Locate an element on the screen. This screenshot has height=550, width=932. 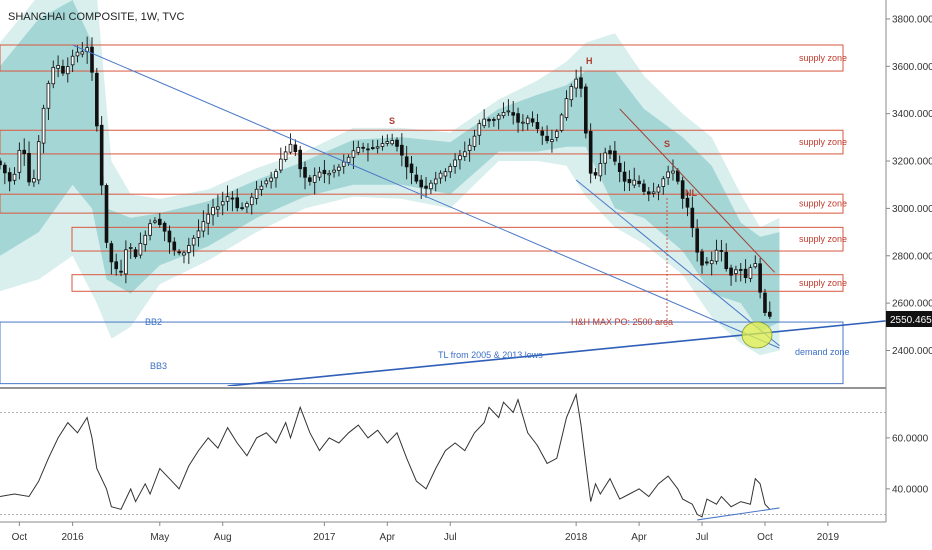
tl-2005-2013 is located at coordinates (556, 353).